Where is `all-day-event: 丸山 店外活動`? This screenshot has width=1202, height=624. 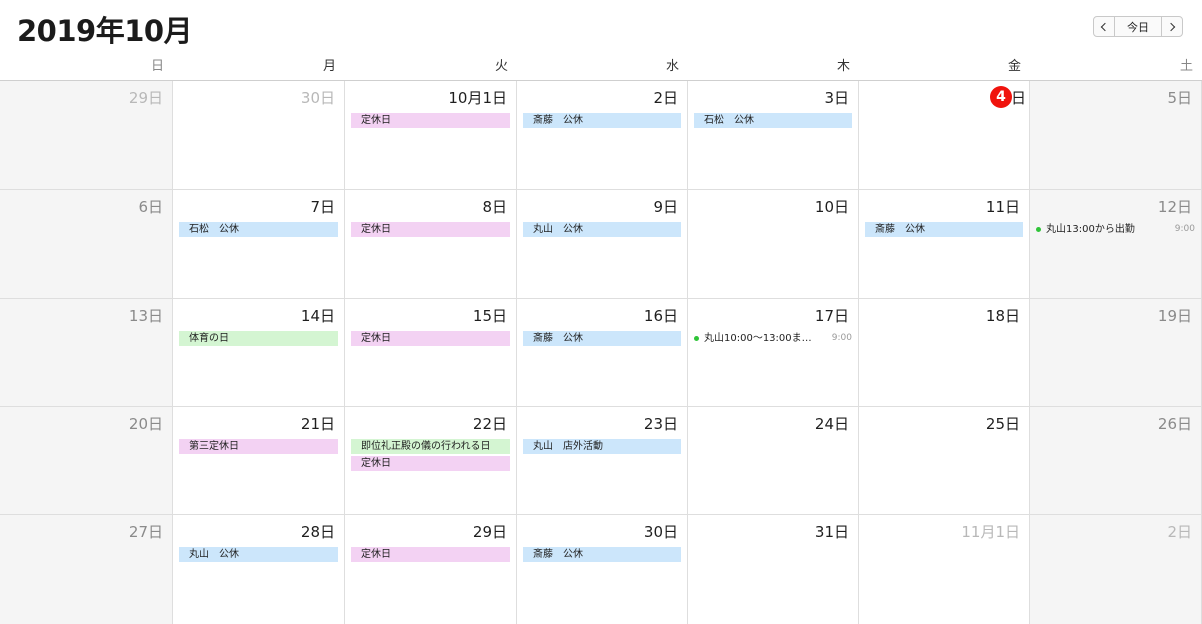
all-day-event: 丸山 店外活動 is located at coordinates (602, 446).